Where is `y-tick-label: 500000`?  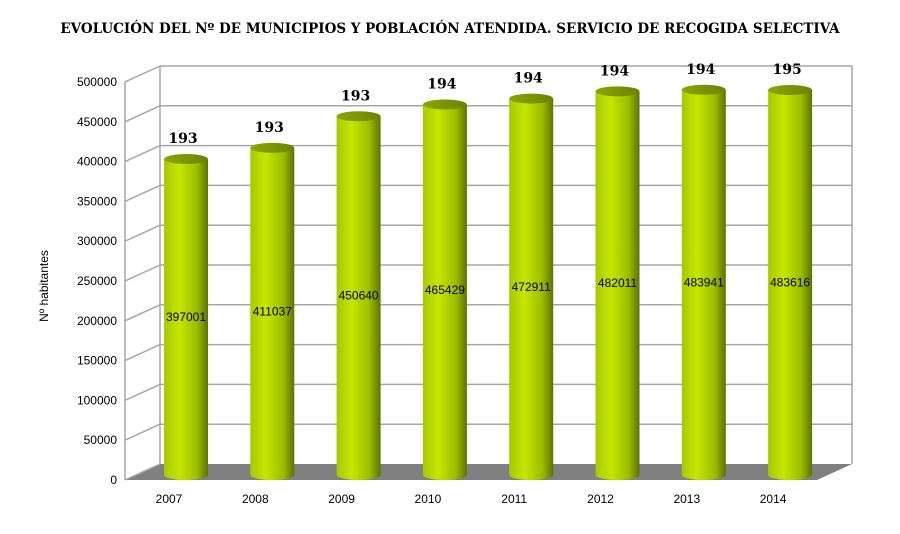
y-tick-label: 500000 is located at coordinates (97, 82).